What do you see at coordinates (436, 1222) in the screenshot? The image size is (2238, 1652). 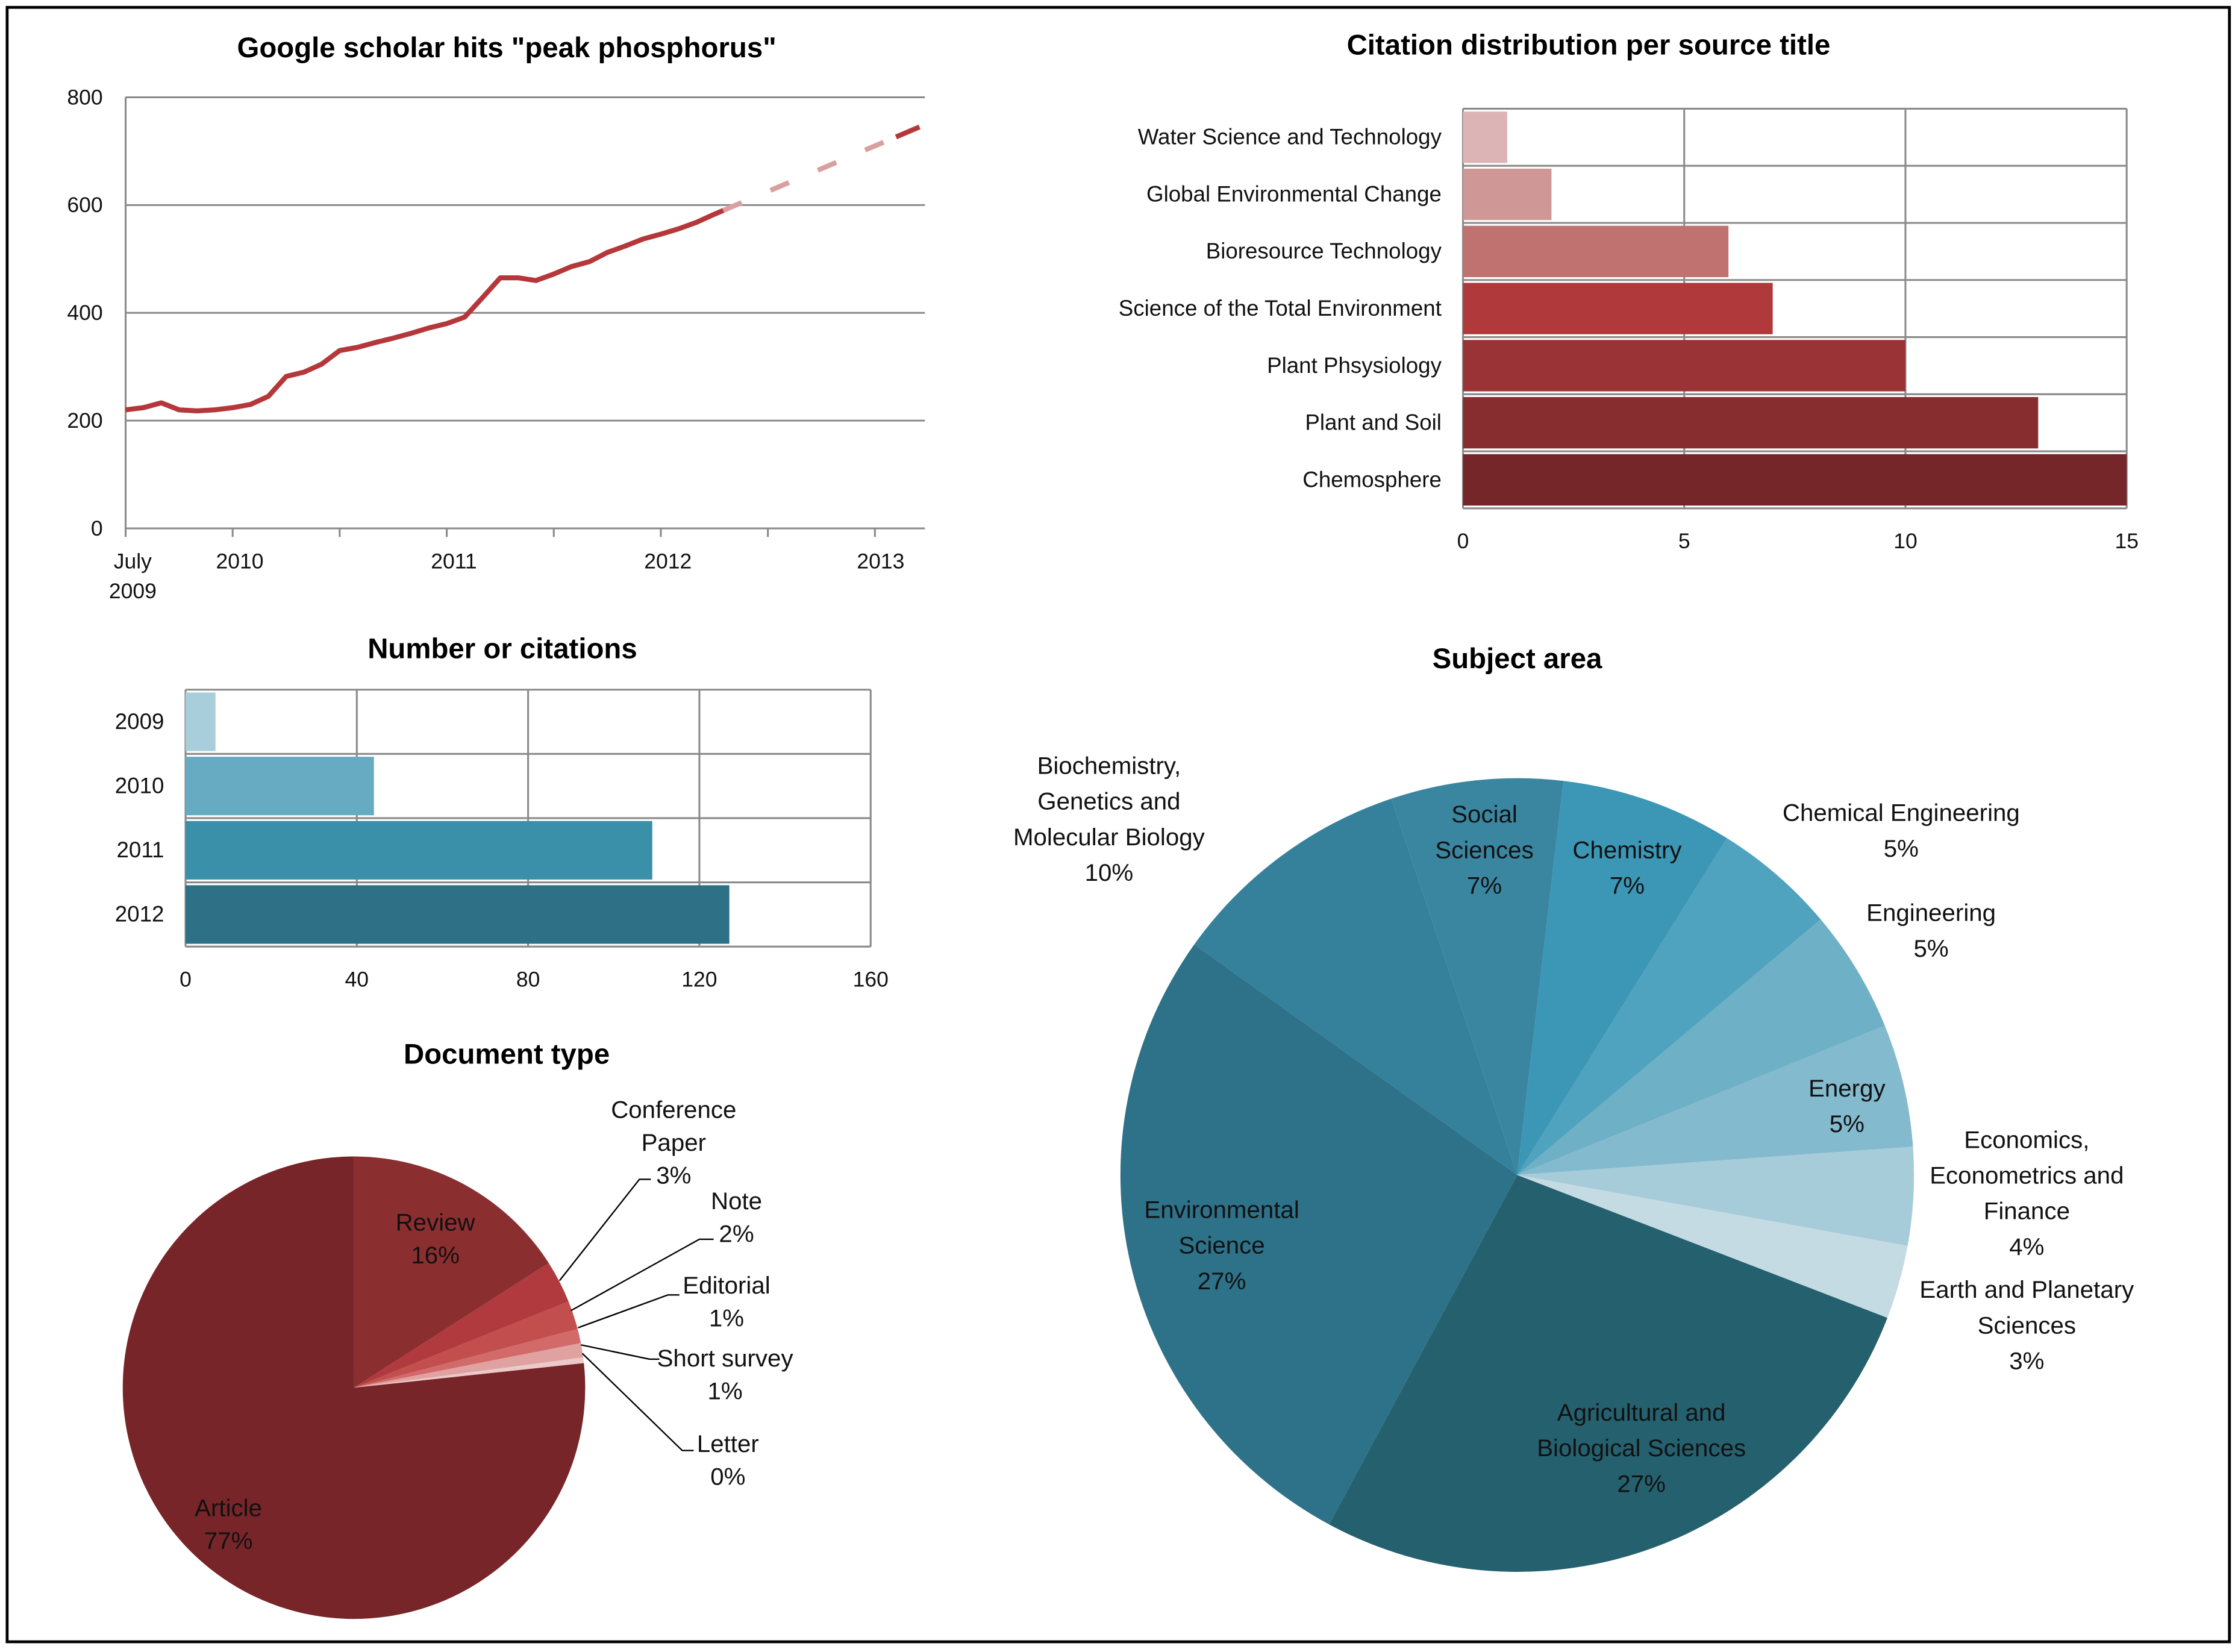 I see `slice-label: Review` at bounding box center [436, 1222].